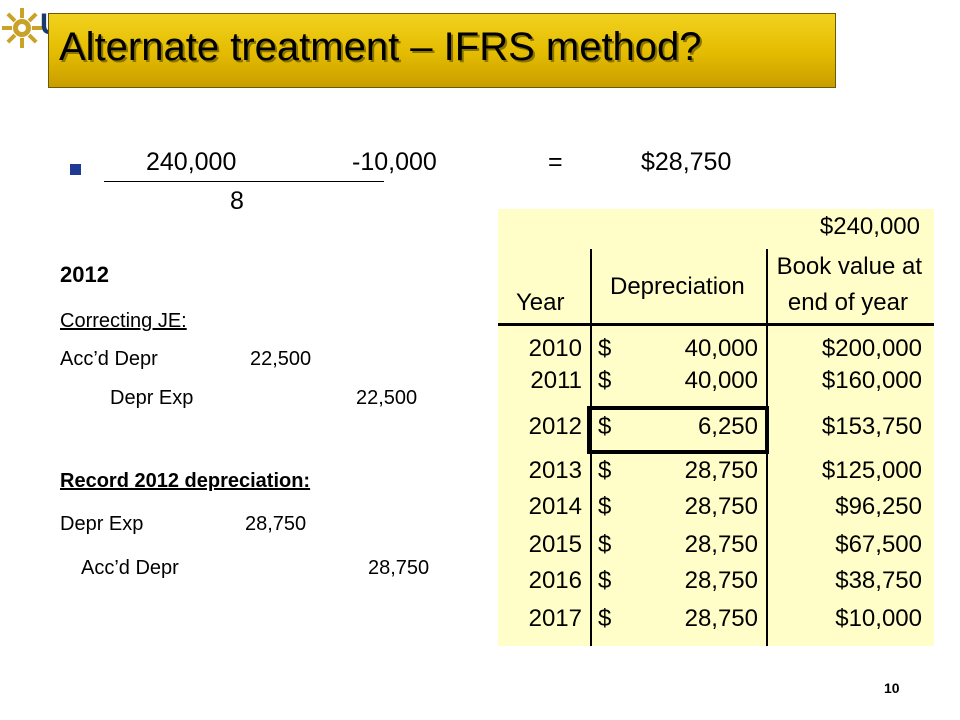 This screenshot has height=720, width=960. I want to click on header-book-value-line1: Book value at, so click(849, 266).